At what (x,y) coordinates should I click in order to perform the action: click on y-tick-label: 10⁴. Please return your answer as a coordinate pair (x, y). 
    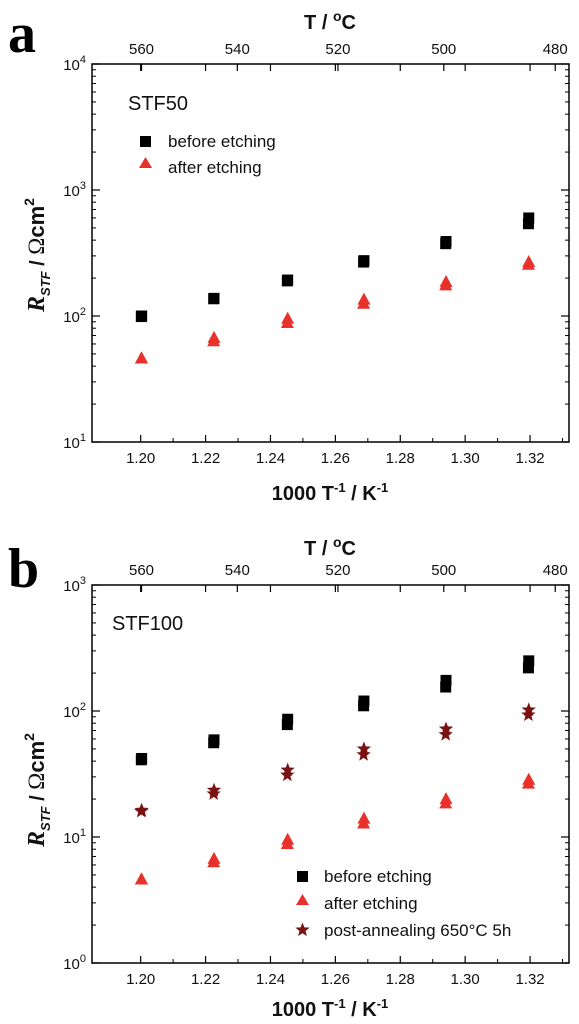
    Looking at the image, I should click on (74, 64).